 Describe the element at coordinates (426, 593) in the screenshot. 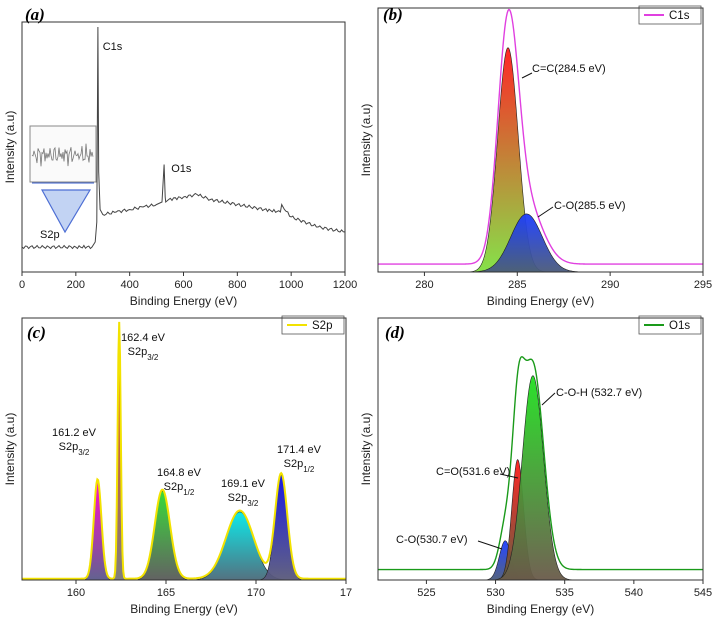

I see `x-tick-label: 525` at that location.